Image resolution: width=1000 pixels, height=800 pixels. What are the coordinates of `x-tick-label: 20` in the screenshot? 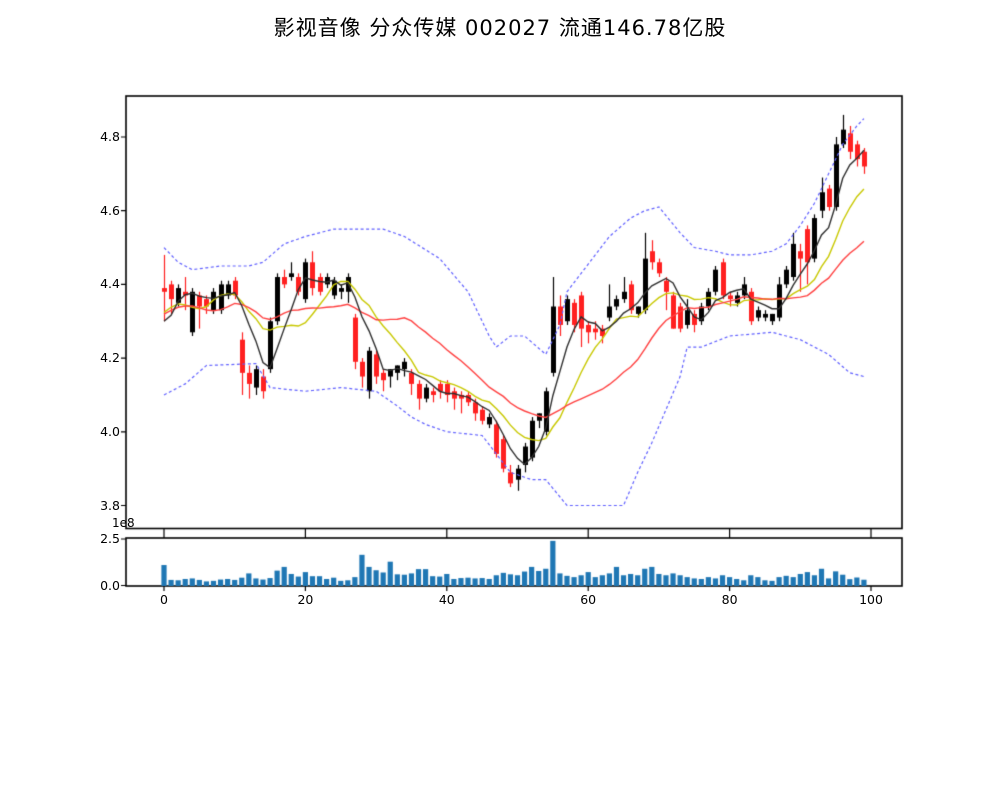 It's located at (305, 599).